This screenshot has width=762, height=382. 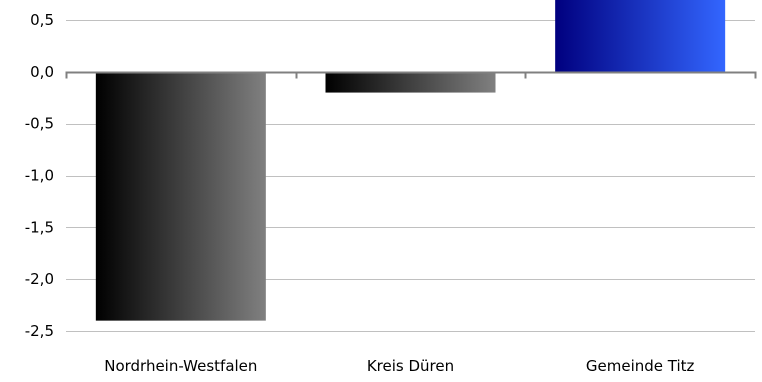 What do you see at coordinates (410, 366) in the screenshot?
I see `x-category-label: Kreis Düren` at bounding box center [410, 366].